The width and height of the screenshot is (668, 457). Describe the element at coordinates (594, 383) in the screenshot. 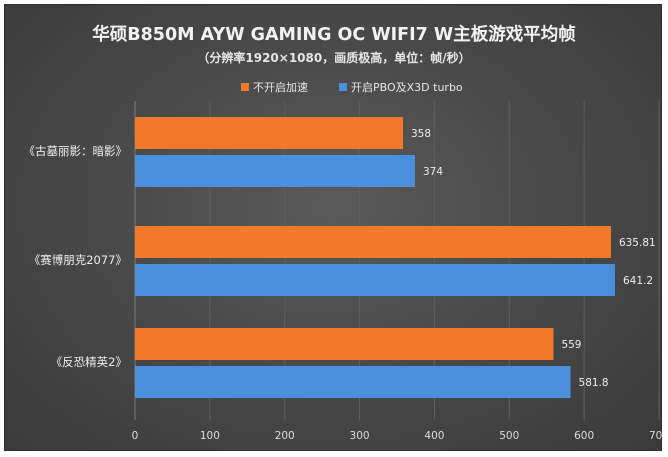

I see `bar-value-label: 581.8` at that location.